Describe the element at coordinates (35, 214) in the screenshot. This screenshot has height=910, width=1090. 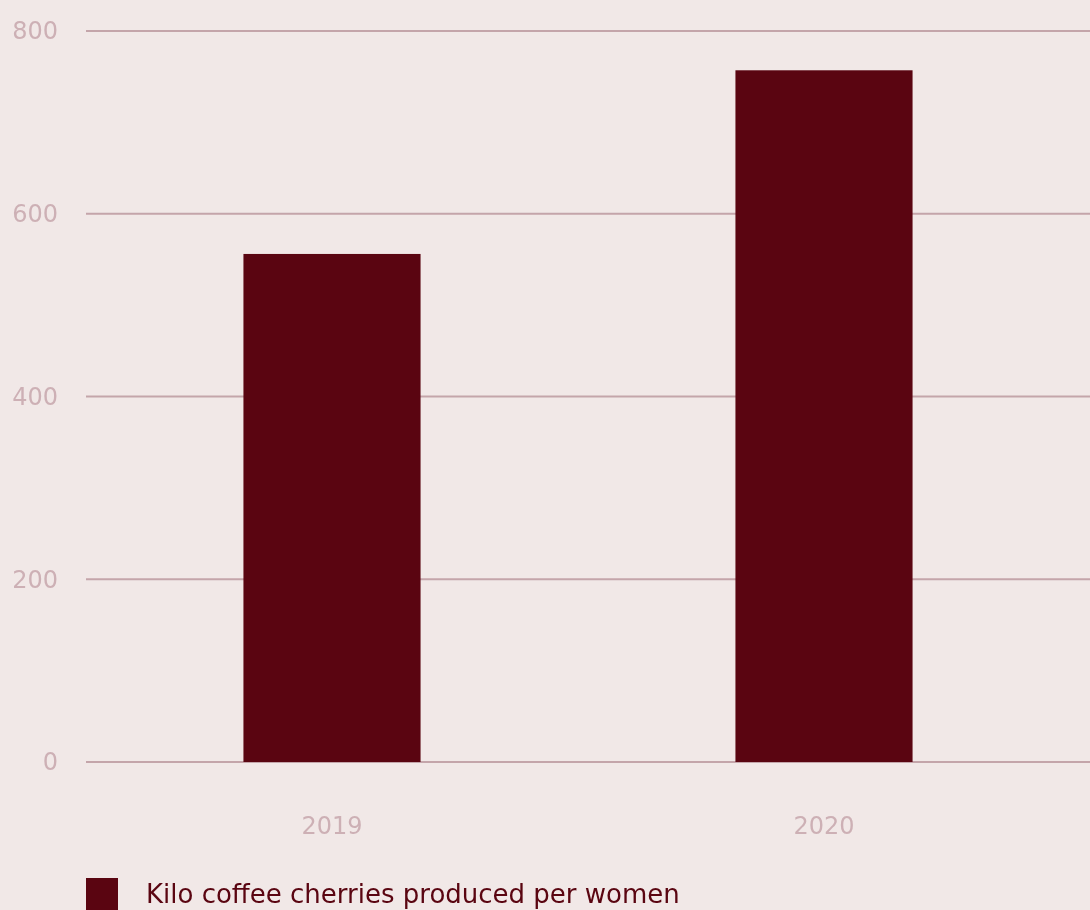
I see `y-tick-label: 600` at that location.